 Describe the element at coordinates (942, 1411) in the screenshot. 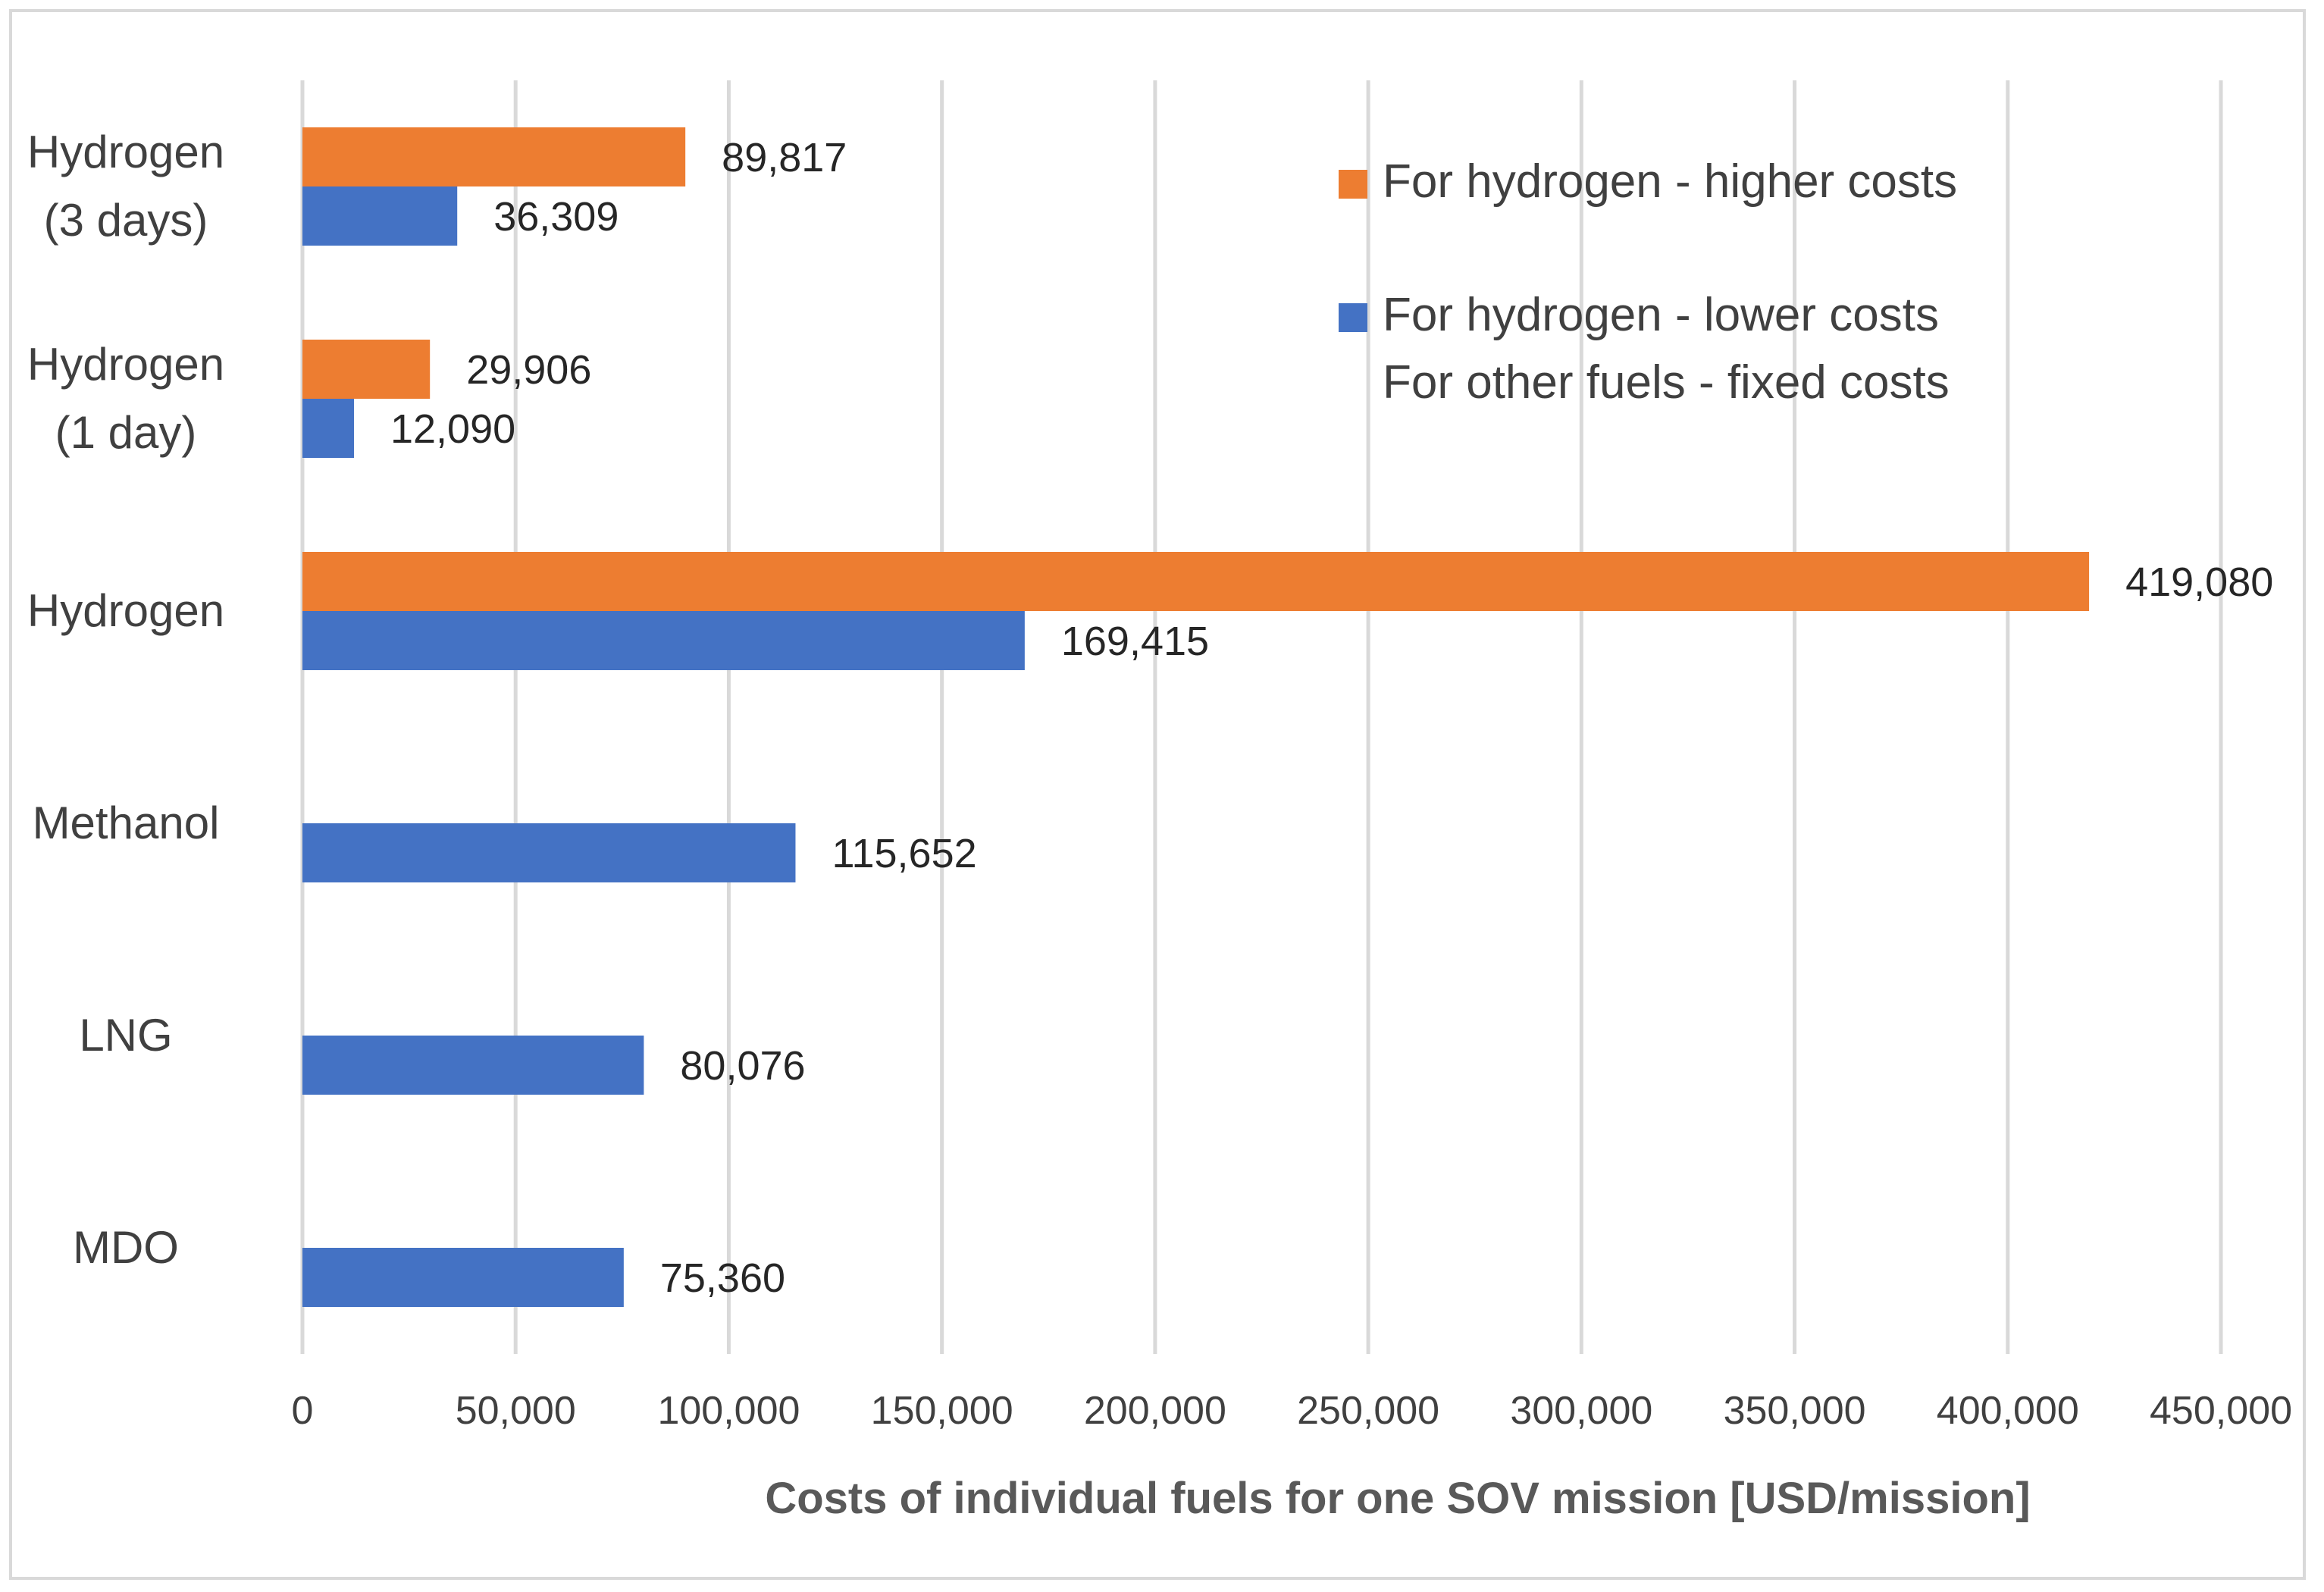

I see `x-tick-label: 150,000` at that location.